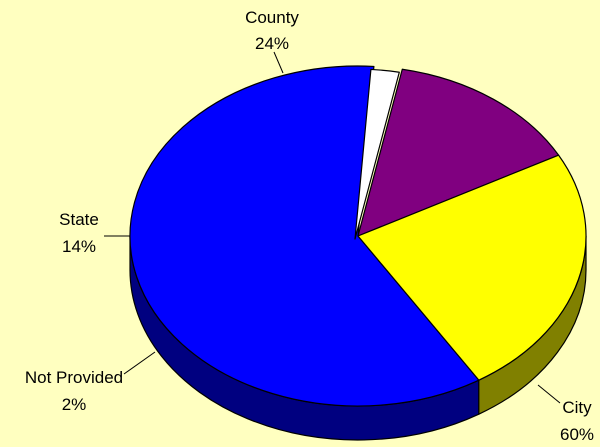  Describe the element at coordinates (377, 154) in the screenshot. I see `pie-slice-not-provided` at that location.